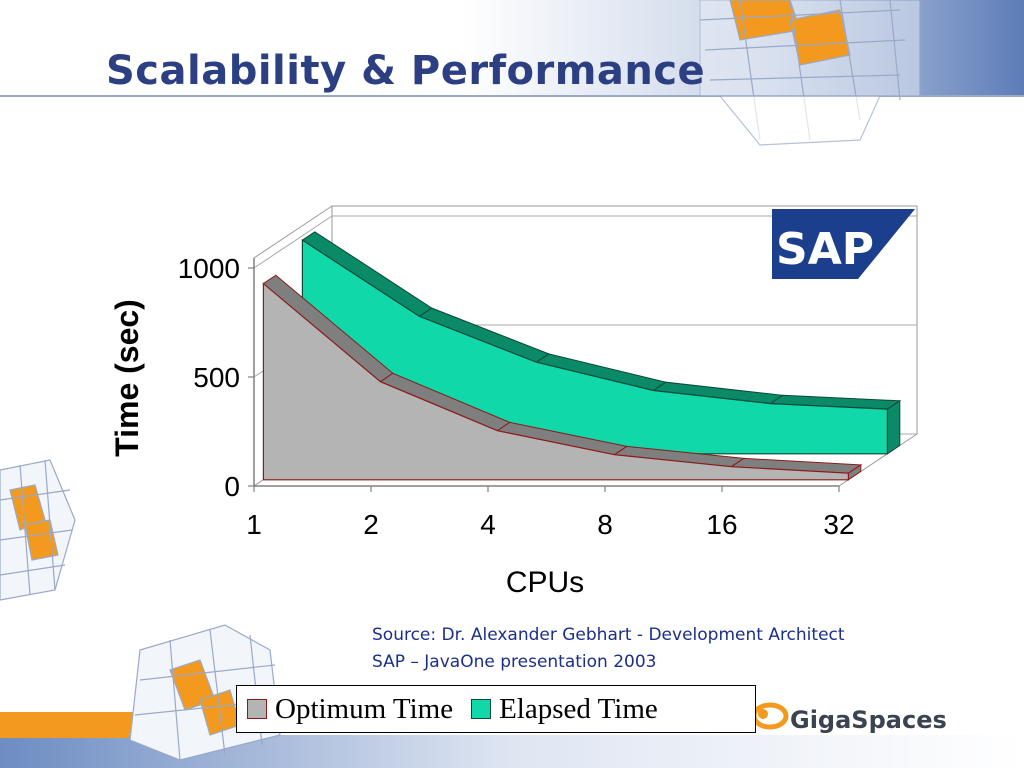 This screenshot has height=768, width=1024. I want to click on y-axis-label: Time (sec), so click(127, 378).